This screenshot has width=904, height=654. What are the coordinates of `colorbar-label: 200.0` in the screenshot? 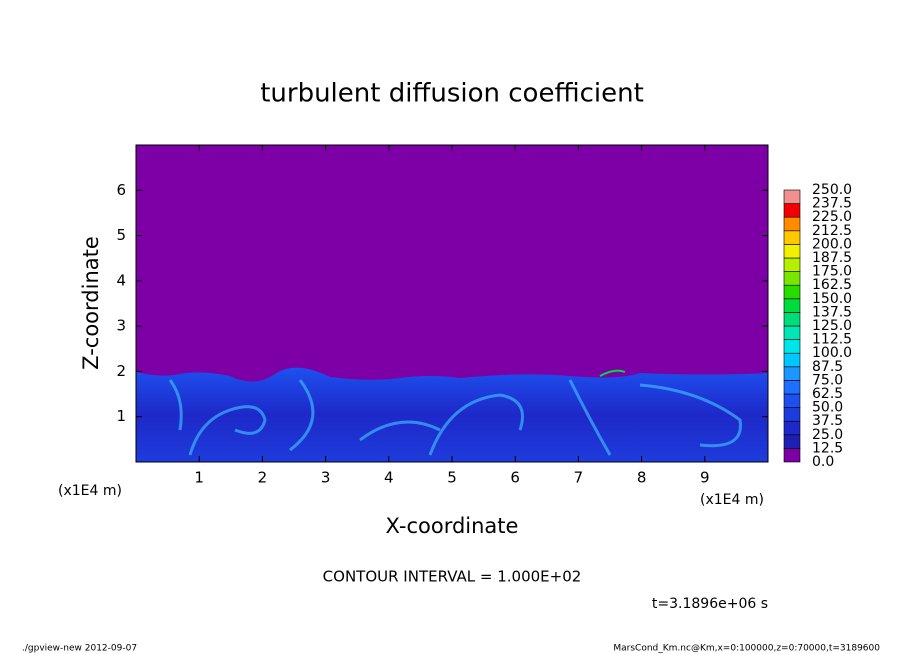 It's located at (832, 244).